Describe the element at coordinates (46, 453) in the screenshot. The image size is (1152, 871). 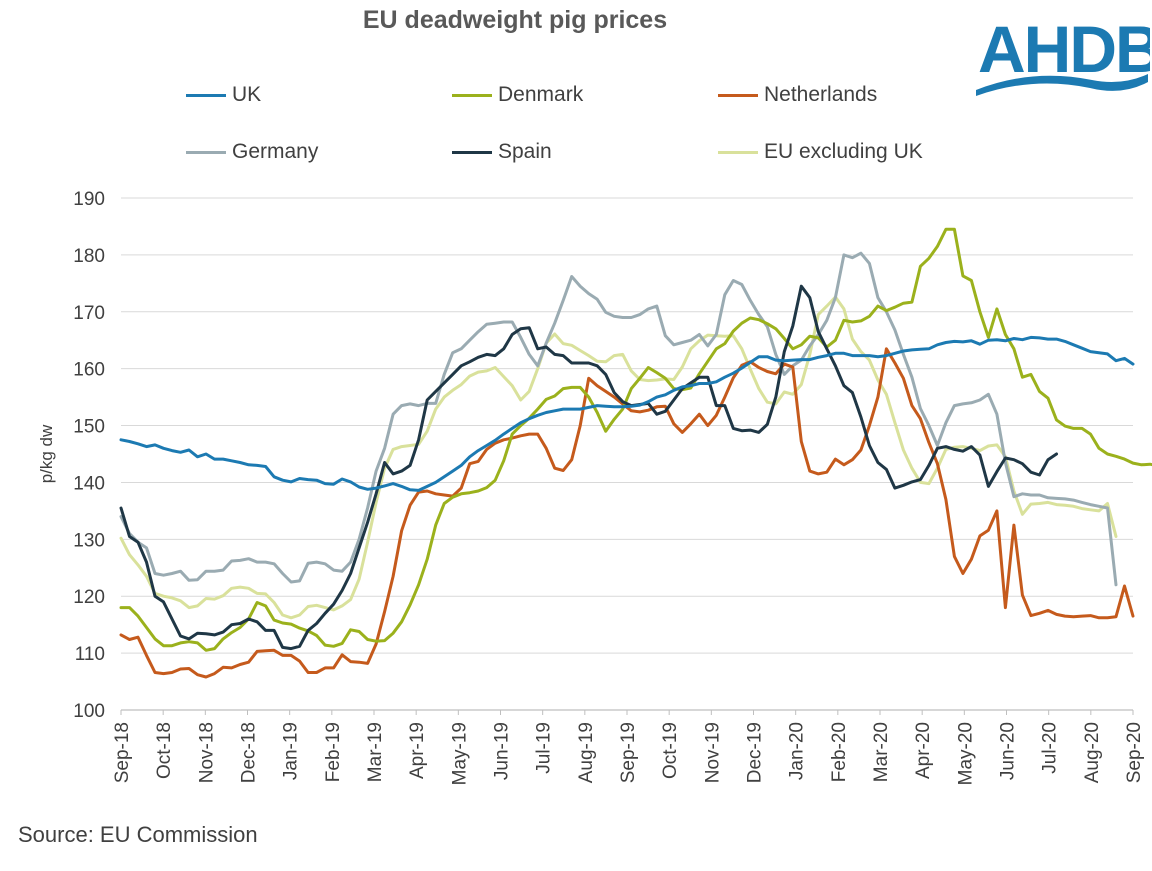
I see `y-axis-label: p/kg dw` at that location.